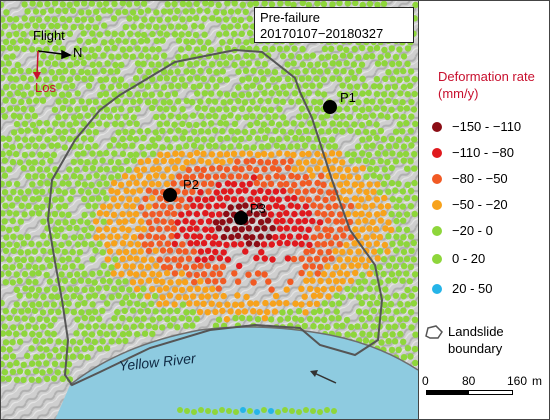 This screenshot has height=420, width=550. I want to click on scale-label-160: 160, so click(517, 381).